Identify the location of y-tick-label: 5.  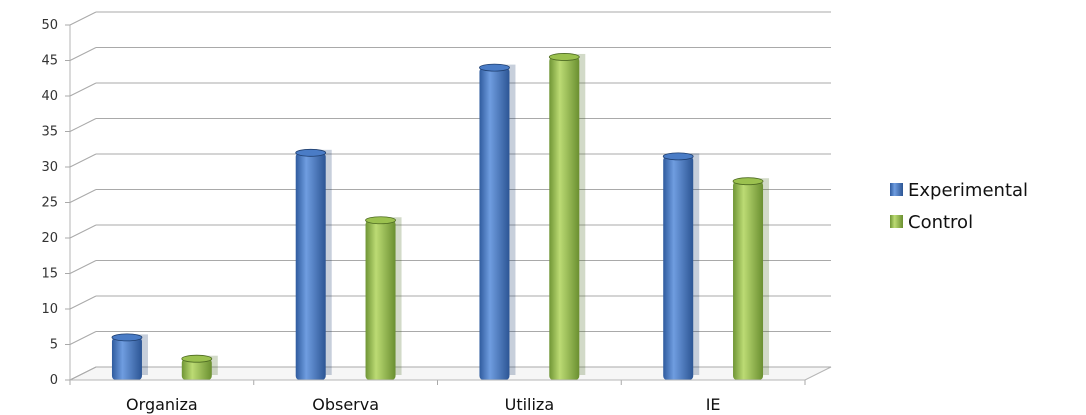
(54, 345).